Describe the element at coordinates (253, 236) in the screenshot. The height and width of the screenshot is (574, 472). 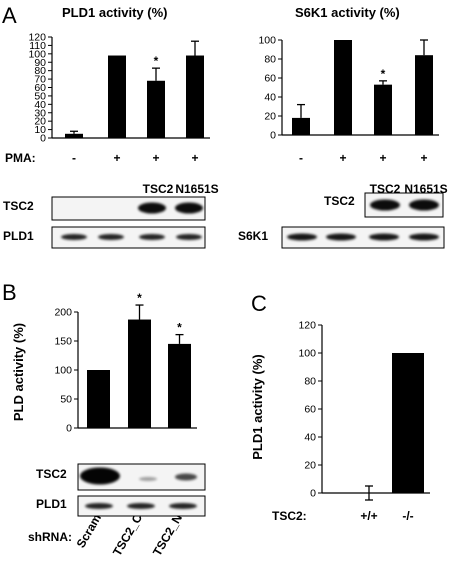
I see `blot-label-a2-s6k1: S6K1` at that location.